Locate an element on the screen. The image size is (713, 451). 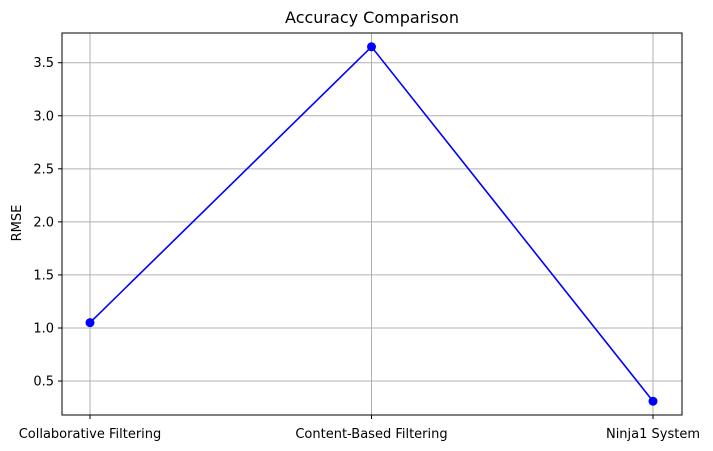
x-tick-label: Collaborative Filtering is located at coordinates (90, 434).